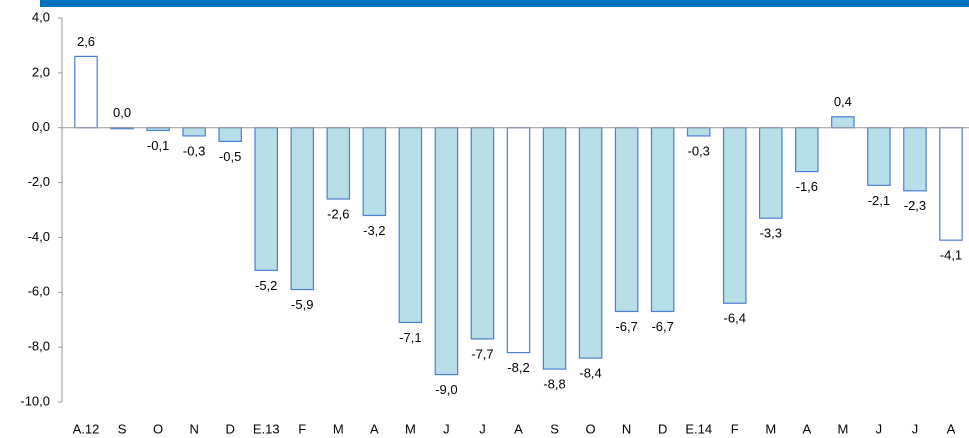 The image size is (969, 438). Describe the element at coordinates (879, 200) in the screenshot. I see `value-label: -2,1` at that location.